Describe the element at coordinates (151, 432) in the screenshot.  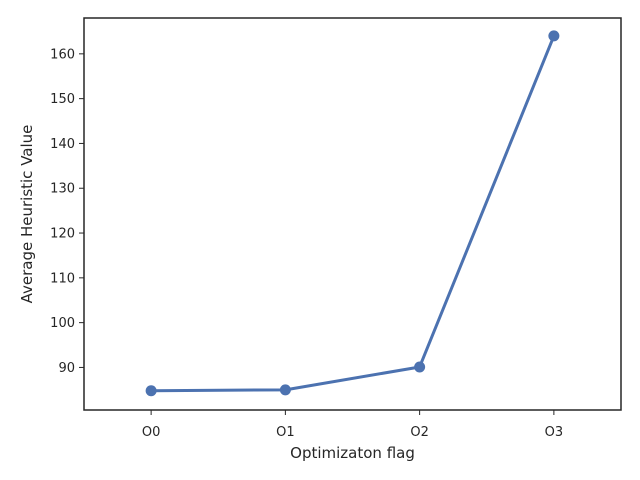
I see `x-tick-label: O0` at that location.